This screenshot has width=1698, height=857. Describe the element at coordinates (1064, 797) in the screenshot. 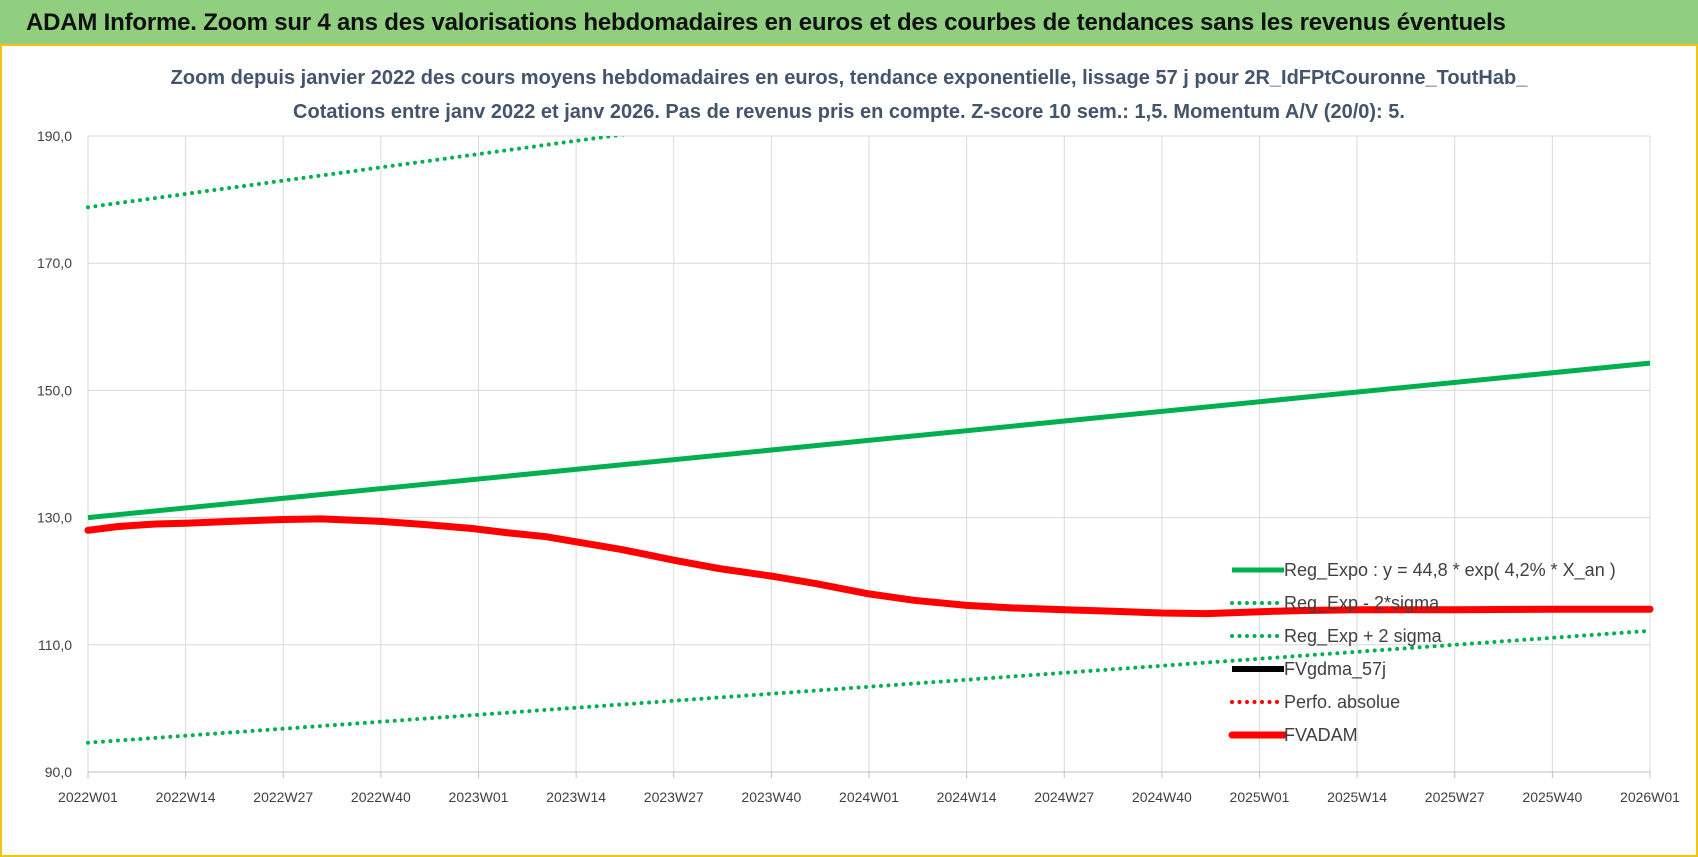

I see `x-tick-label: 2024W27` at that location.